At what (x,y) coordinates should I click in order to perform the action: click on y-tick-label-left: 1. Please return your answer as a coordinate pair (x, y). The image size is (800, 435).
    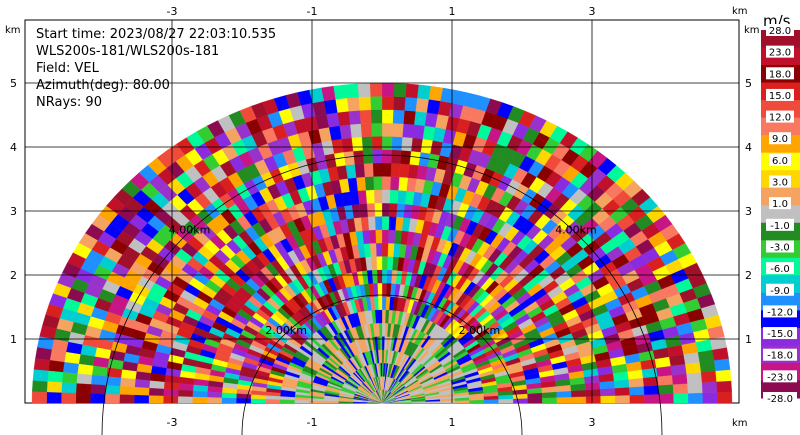
    Looking at the image, I should click on (13, 339).